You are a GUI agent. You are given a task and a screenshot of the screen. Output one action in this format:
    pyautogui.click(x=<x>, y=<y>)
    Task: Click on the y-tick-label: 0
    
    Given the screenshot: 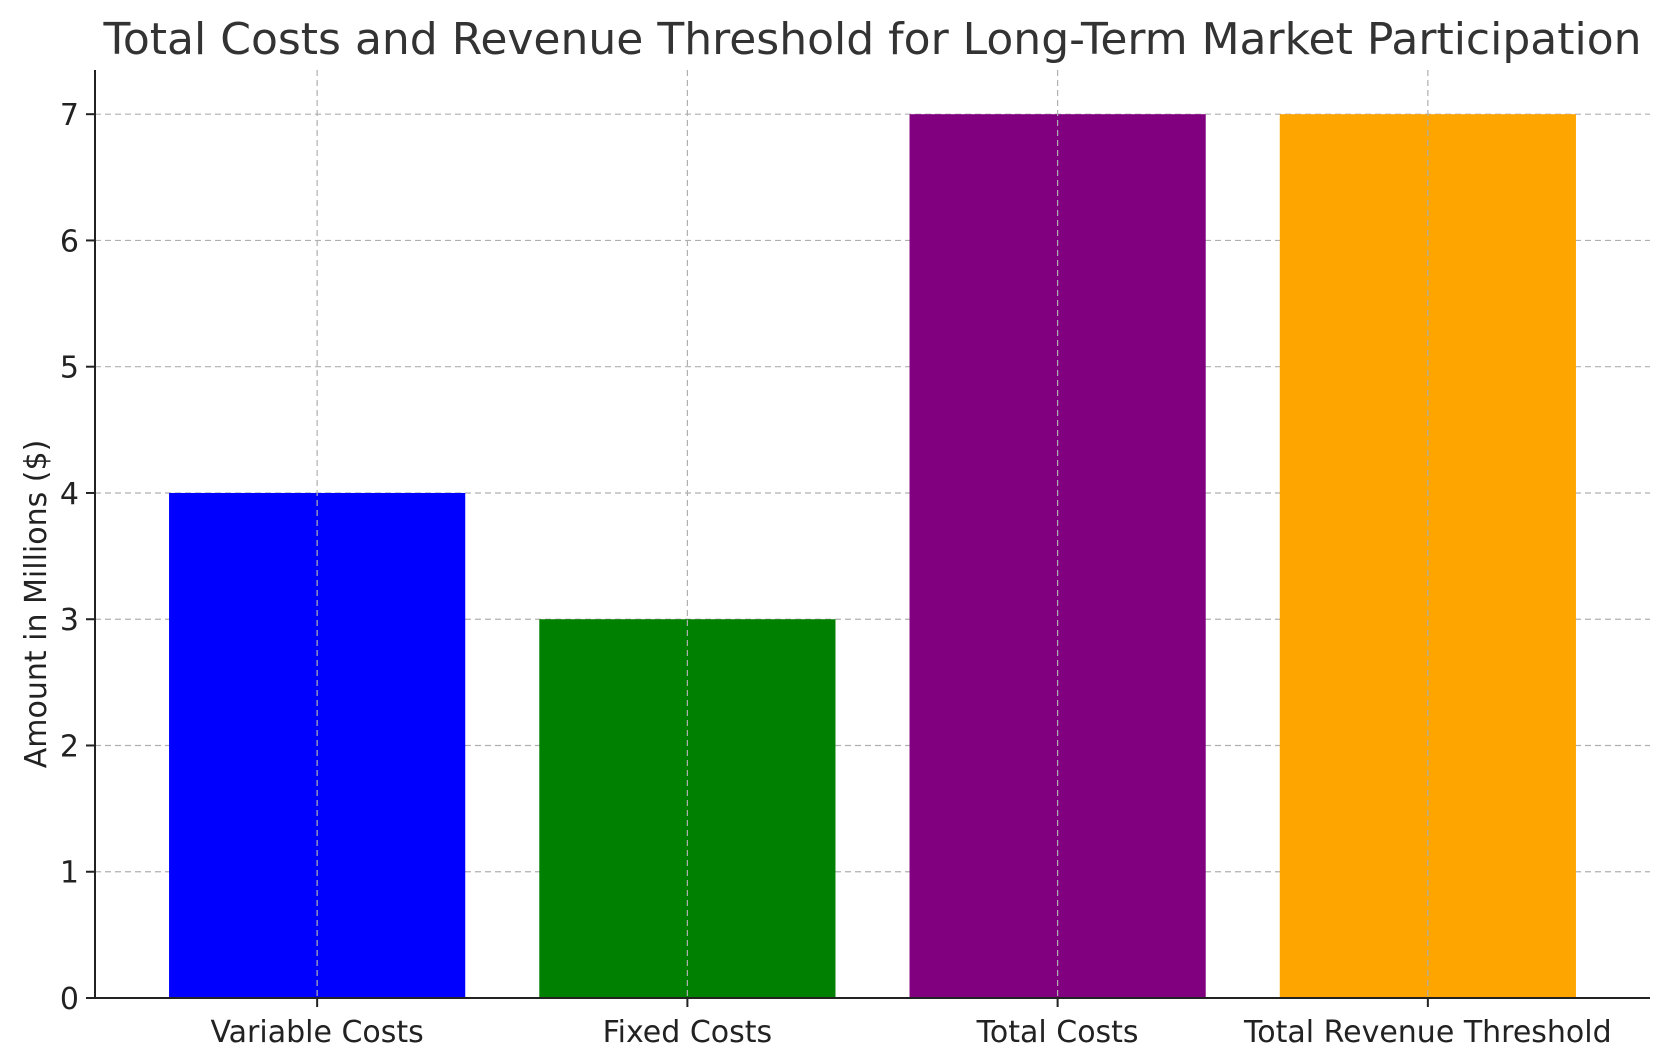 What is the action you would take?
    pyautogui.click(x=69, y=999)
    